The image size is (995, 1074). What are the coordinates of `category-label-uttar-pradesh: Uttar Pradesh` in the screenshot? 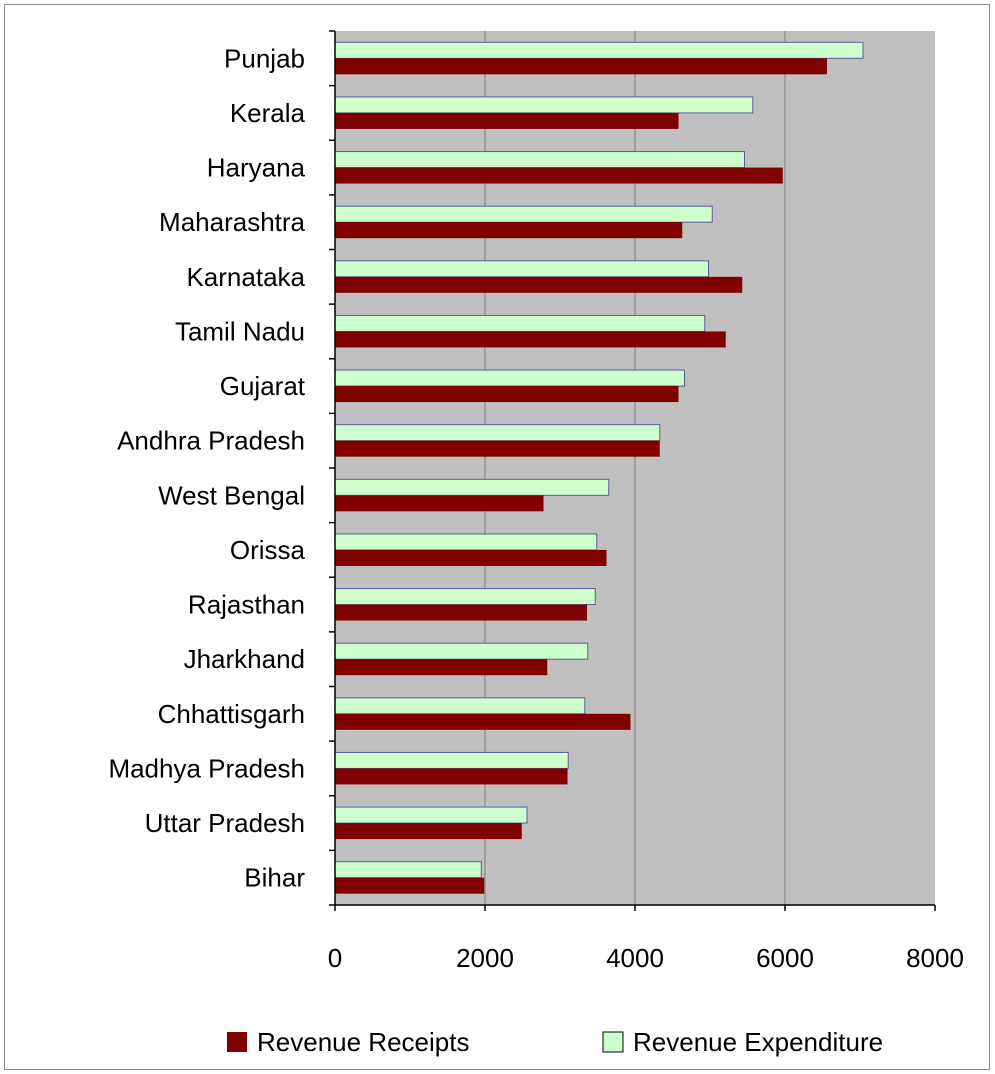 It's located at (225, 823).